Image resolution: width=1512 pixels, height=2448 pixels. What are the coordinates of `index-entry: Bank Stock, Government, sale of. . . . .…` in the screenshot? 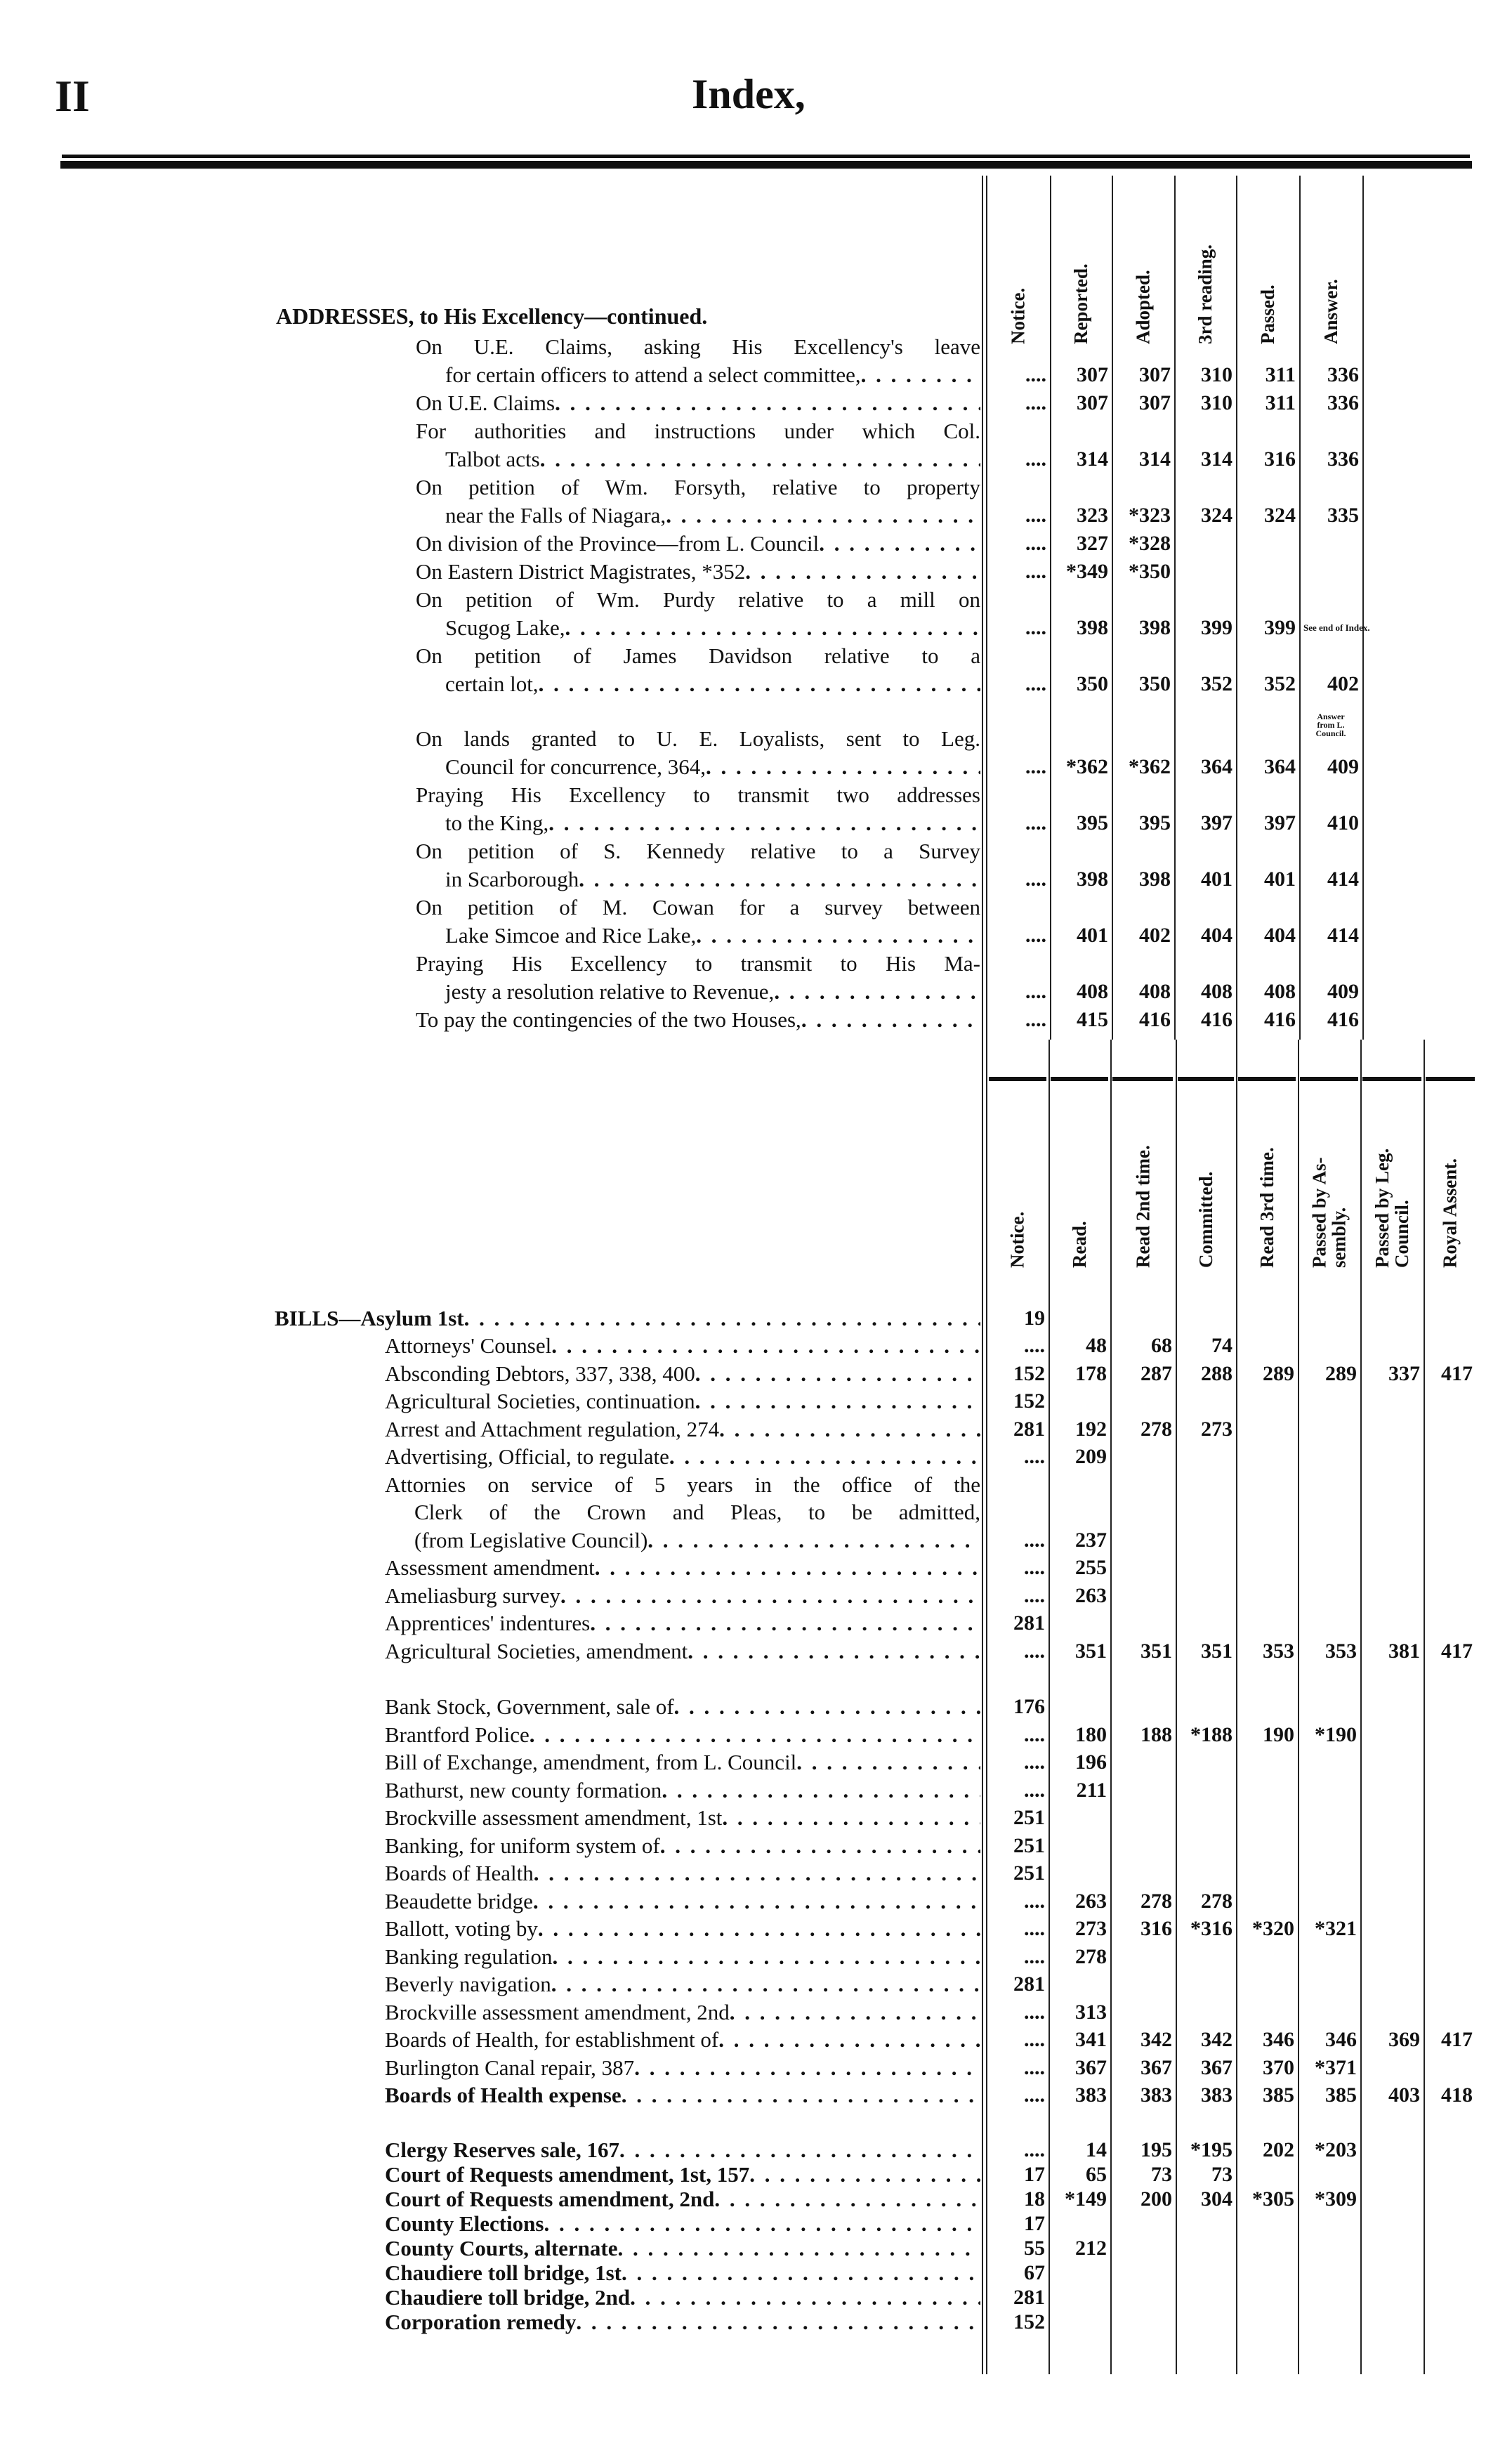 It's located at (756, 1708).